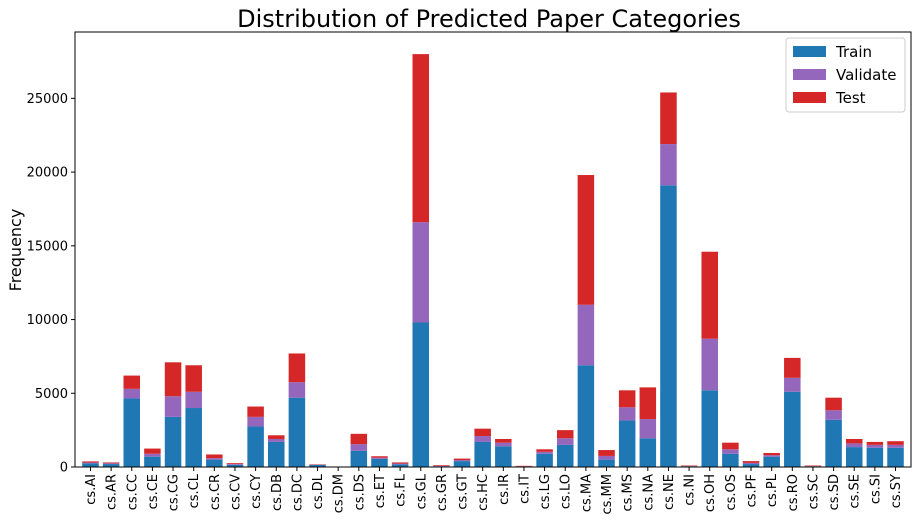 This screenshot has height=521, width=918. What do you see at coordinates (462, 459) in the screenshot?
I see `bar-cs-GT-test` at bounding box center [462, 459].